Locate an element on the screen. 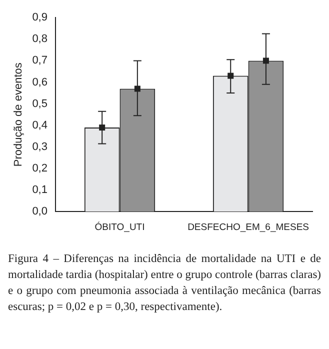  y-tick-label: 0,8 is located at coordinates (40, 39).